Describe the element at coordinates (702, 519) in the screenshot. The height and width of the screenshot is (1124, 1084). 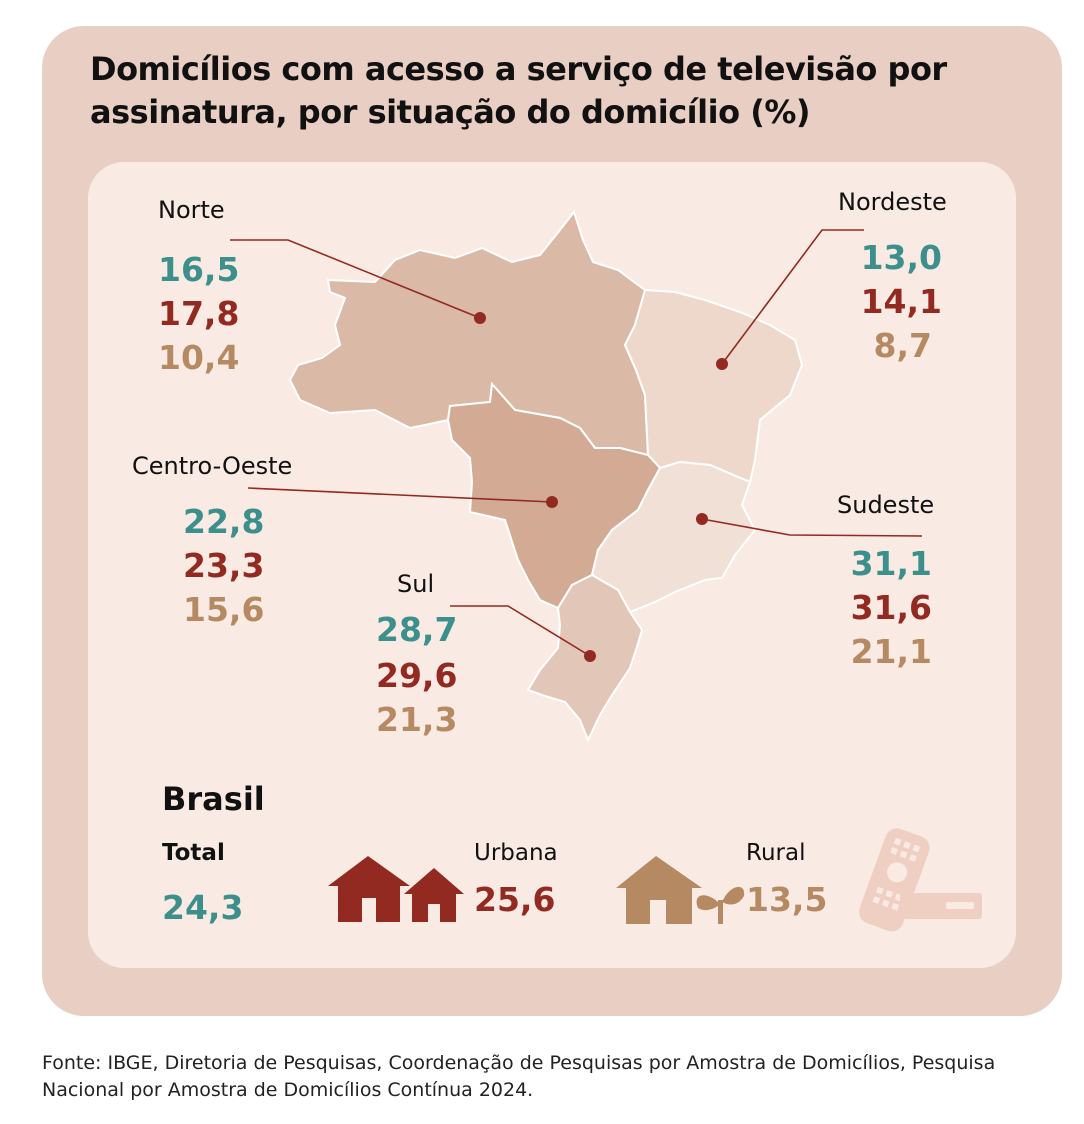
I see `marker-sudeste` at that location.